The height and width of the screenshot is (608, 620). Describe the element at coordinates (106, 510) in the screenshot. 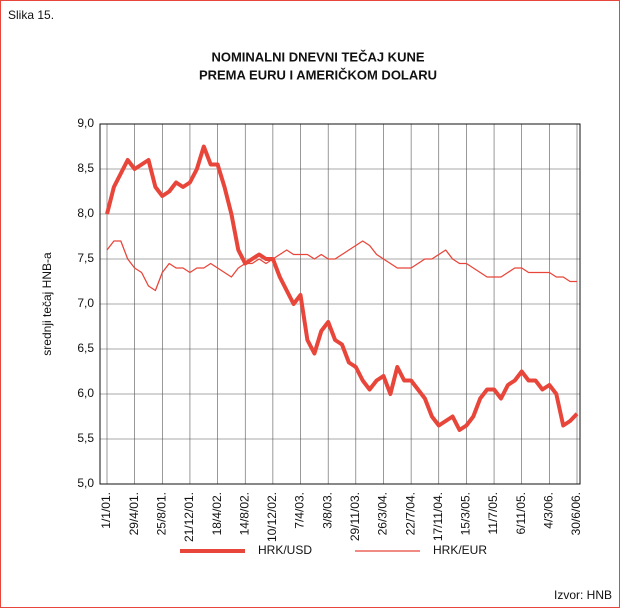

I see `x-tick-label: 1/1/01.` at that location.